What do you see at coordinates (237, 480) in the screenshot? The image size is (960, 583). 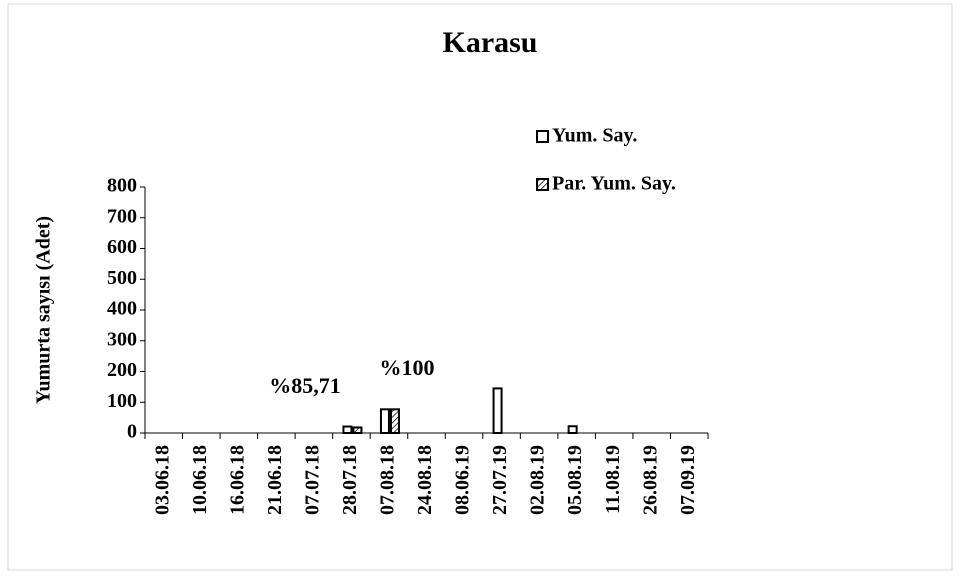 I see `x-tick-label: 16.06.18` at bounding box center [237, 480].